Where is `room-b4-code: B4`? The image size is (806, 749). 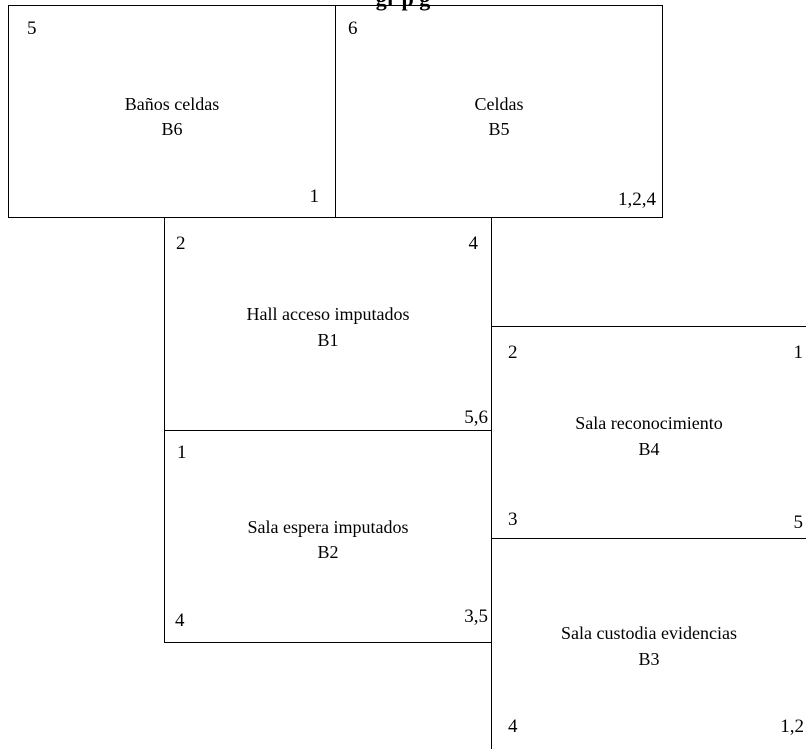
room-b4-code: B4 is located at coordinates (649, 449).